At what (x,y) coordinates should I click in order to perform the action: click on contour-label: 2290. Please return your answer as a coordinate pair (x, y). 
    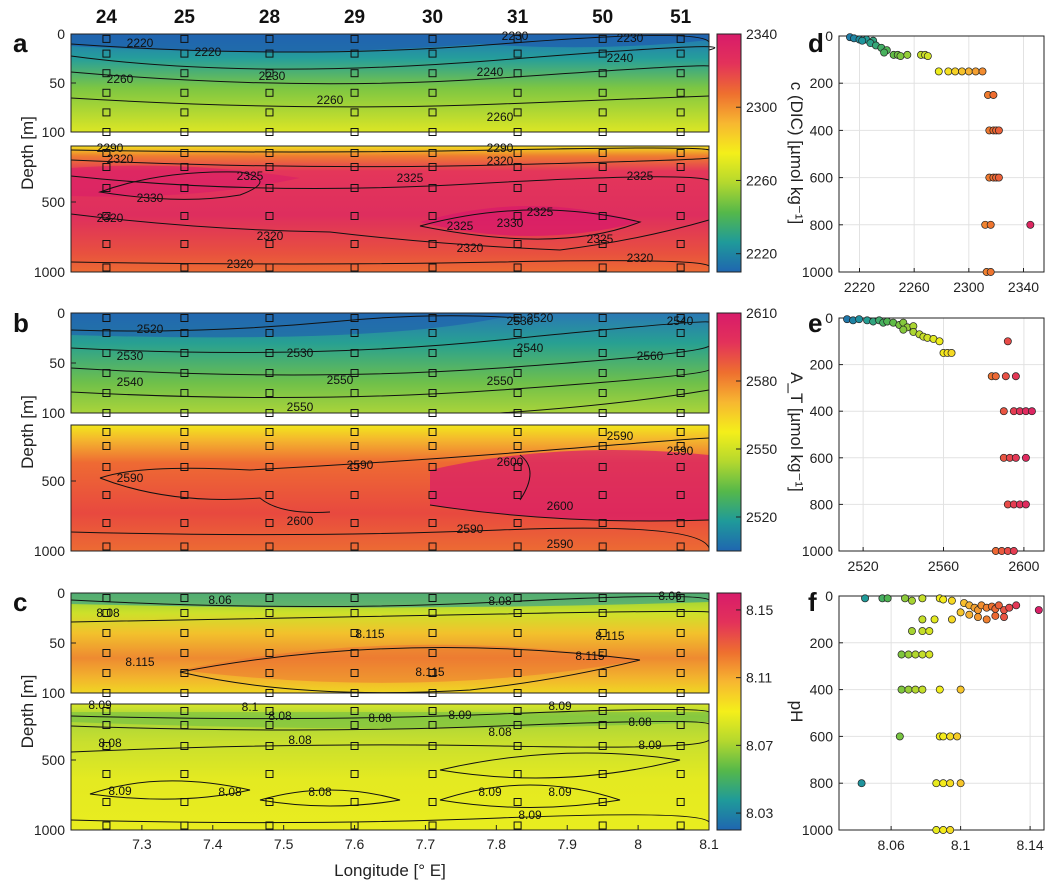
    Looking at the image, I should click on (500, 148).